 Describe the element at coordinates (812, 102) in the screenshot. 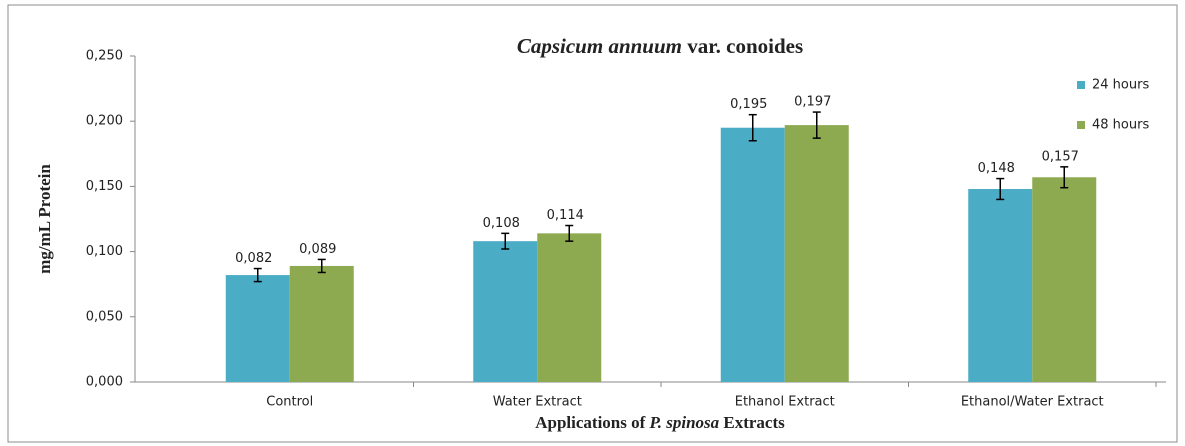

I see `data-label: 0,197` at that location.